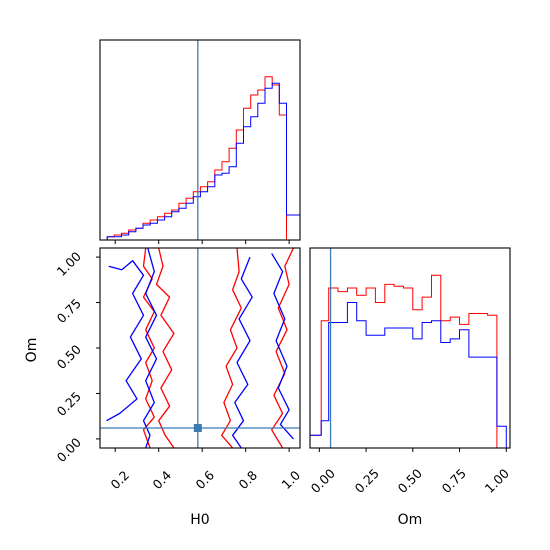 Image resolution: width=550 pixels, height=550 pixels. I want to click on contour-ytick-label: 0.75, so click(69, 311).